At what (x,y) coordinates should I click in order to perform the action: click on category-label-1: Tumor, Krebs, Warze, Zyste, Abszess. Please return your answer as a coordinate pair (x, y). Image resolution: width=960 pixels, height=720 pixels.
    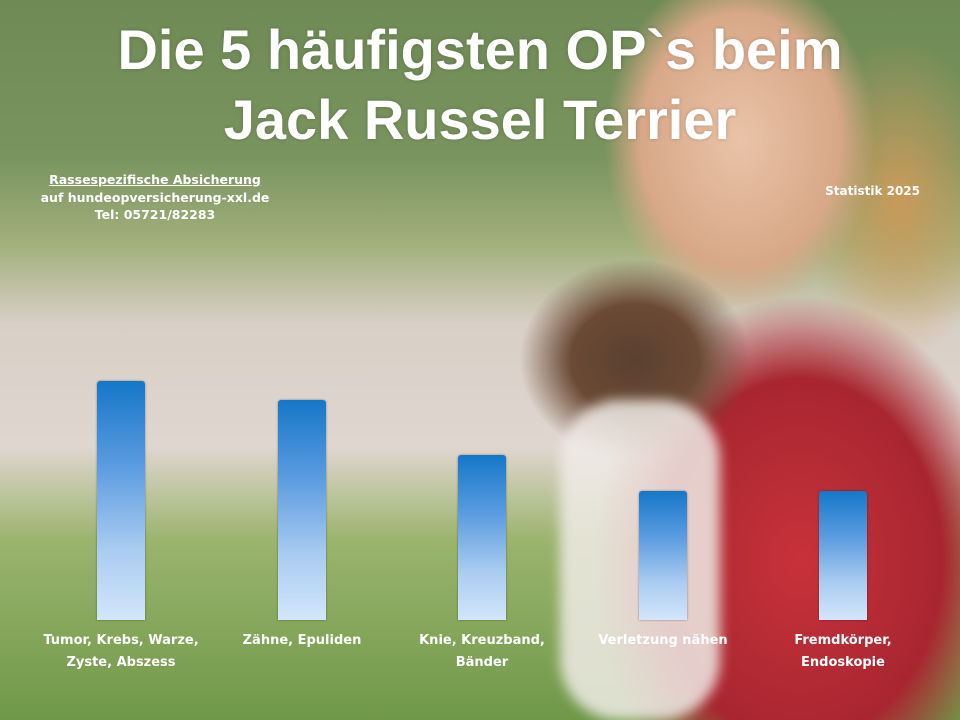
    Looking at the image, I should click on (121, 651).